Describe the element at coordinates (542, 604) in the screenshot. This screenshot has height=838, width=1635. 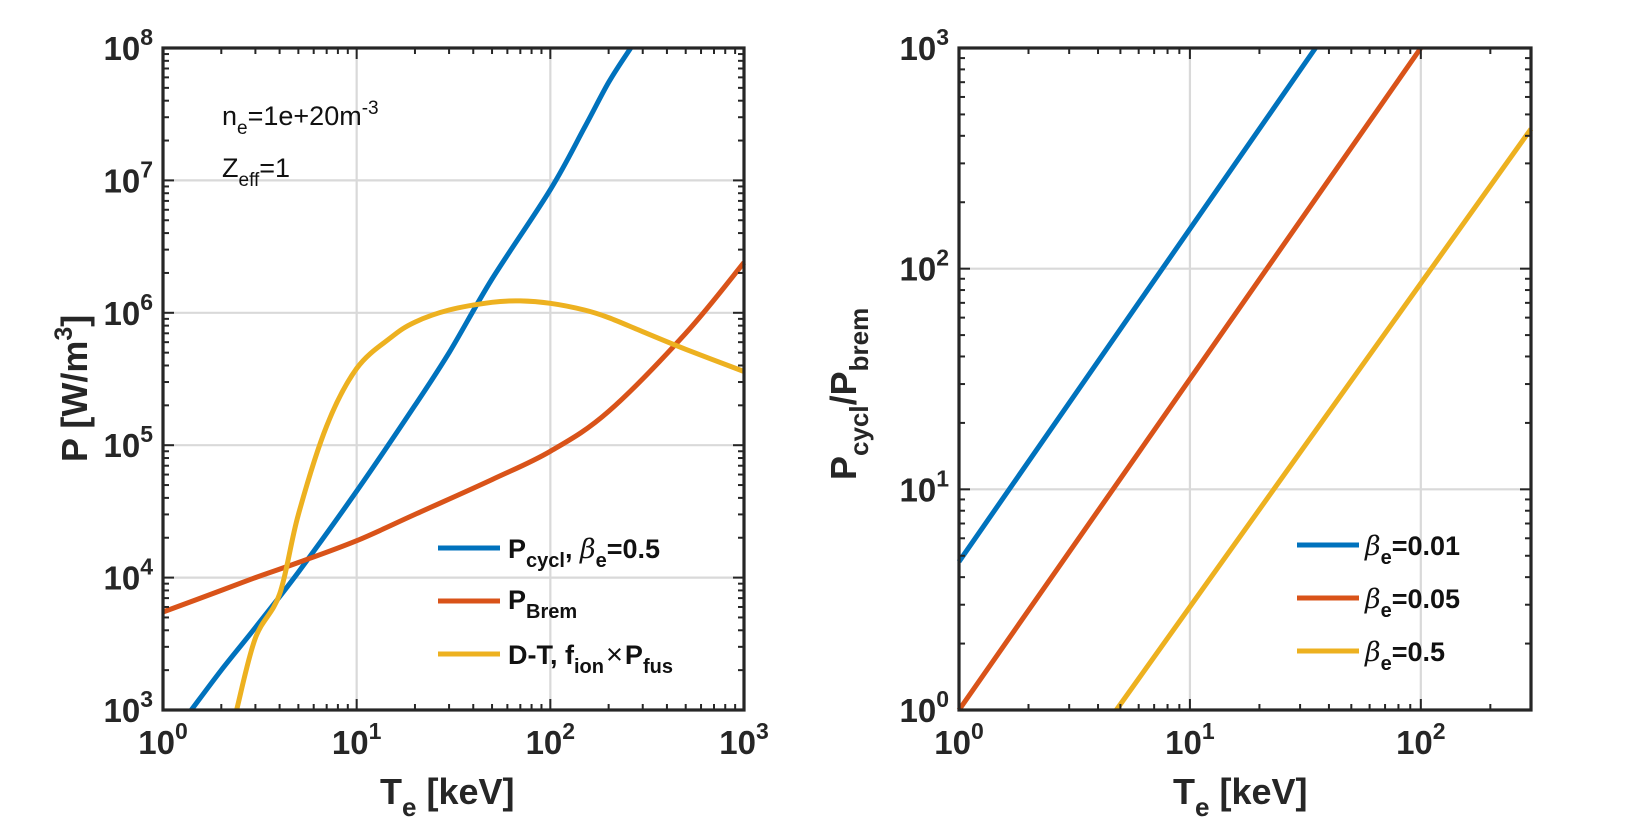
I see `legend-label-pbrem: PBrem` at that location.